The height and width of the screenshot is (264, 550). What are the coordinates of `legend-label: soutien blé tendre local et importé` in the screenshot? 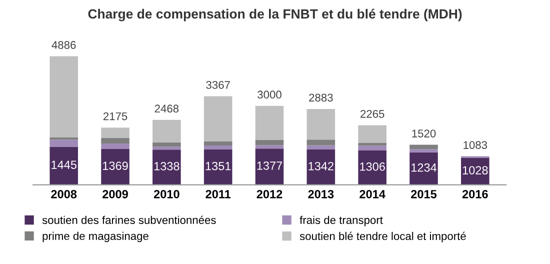 It's located at (383, 237).